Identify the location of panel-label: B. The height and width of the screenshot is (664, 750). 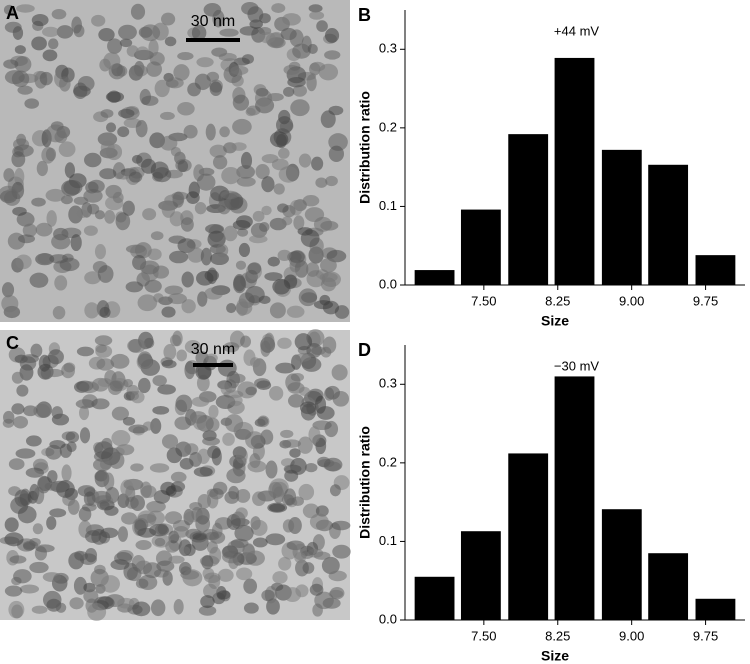
(364, 15).